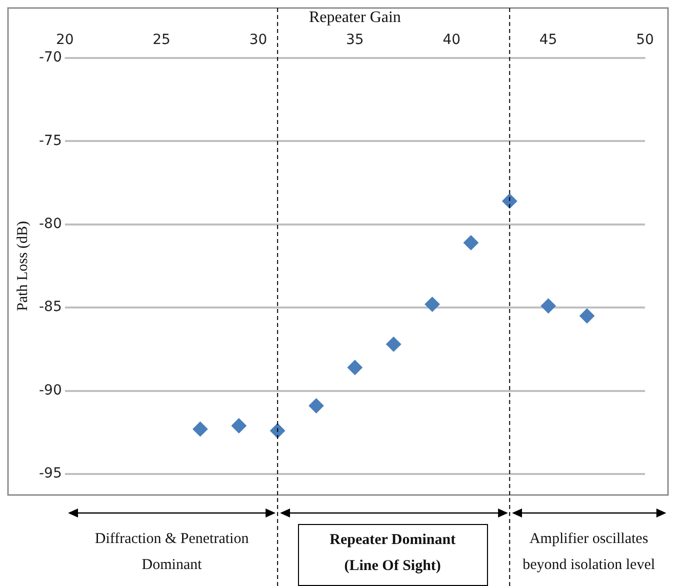  I want to click on x-tick-label: 45, so click(548, 40).